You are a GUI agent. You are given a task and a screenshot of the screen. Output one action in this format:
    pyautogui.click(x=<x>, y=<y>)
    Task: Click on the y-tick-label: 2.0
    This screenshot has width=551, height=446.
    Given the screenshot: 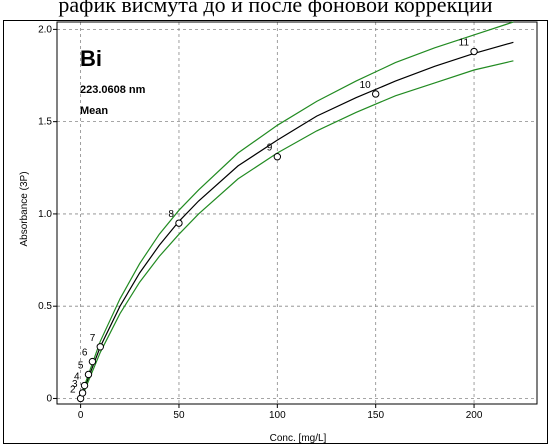 What is the action you would take?
    pyautogui.click(x=45, y=29)
    